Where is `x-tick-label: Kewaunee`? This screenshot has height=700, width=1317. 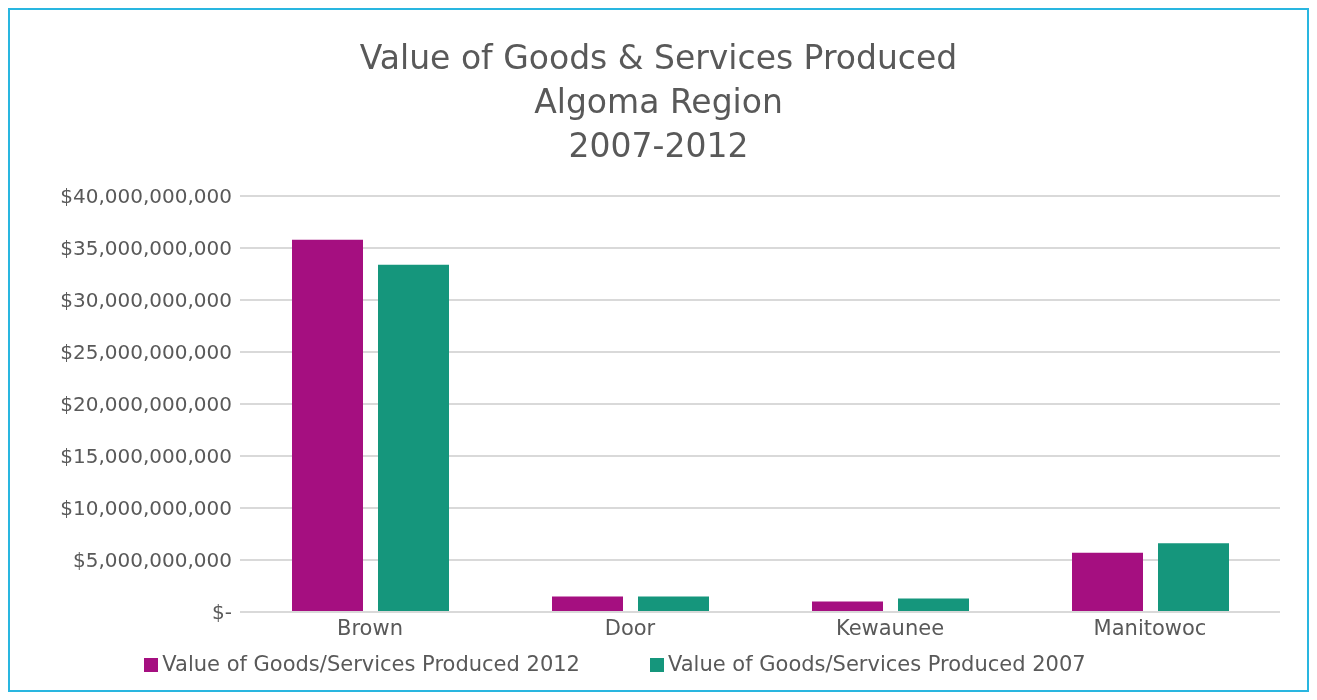 x-tick-label: Kewaunee is located at coordinates (890, 627).